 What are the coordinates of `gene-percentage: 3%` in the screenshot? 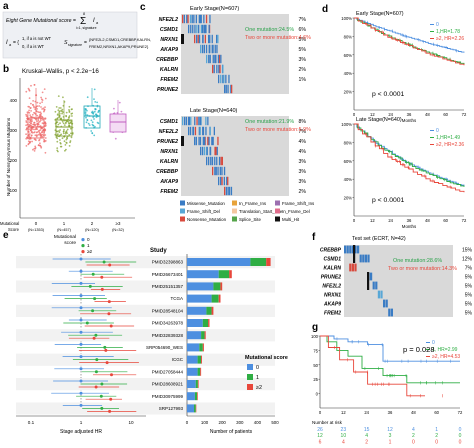 It's located at (303, 162).